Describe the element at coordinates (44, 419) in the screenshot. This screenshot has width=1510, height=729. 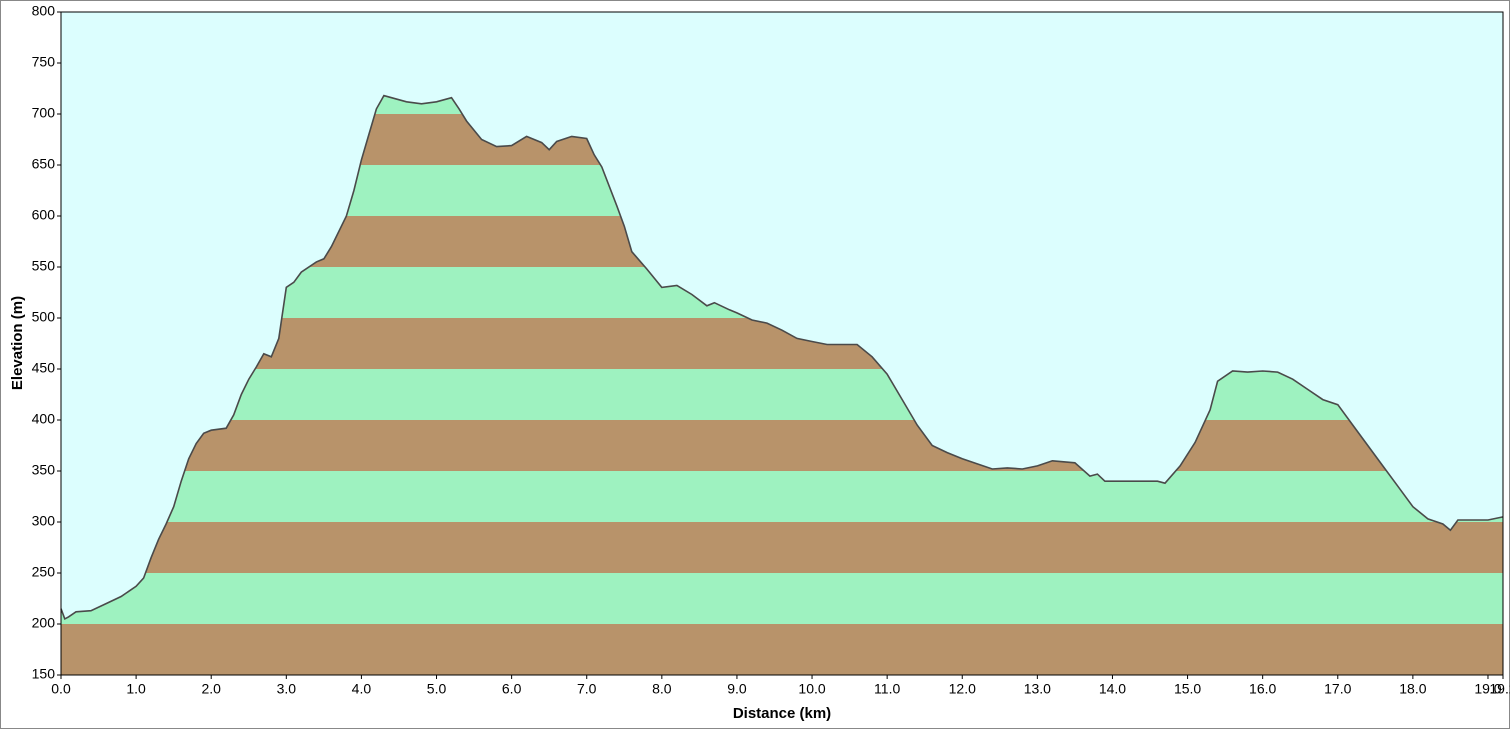
I see `y-tick-label: 400` at that location.